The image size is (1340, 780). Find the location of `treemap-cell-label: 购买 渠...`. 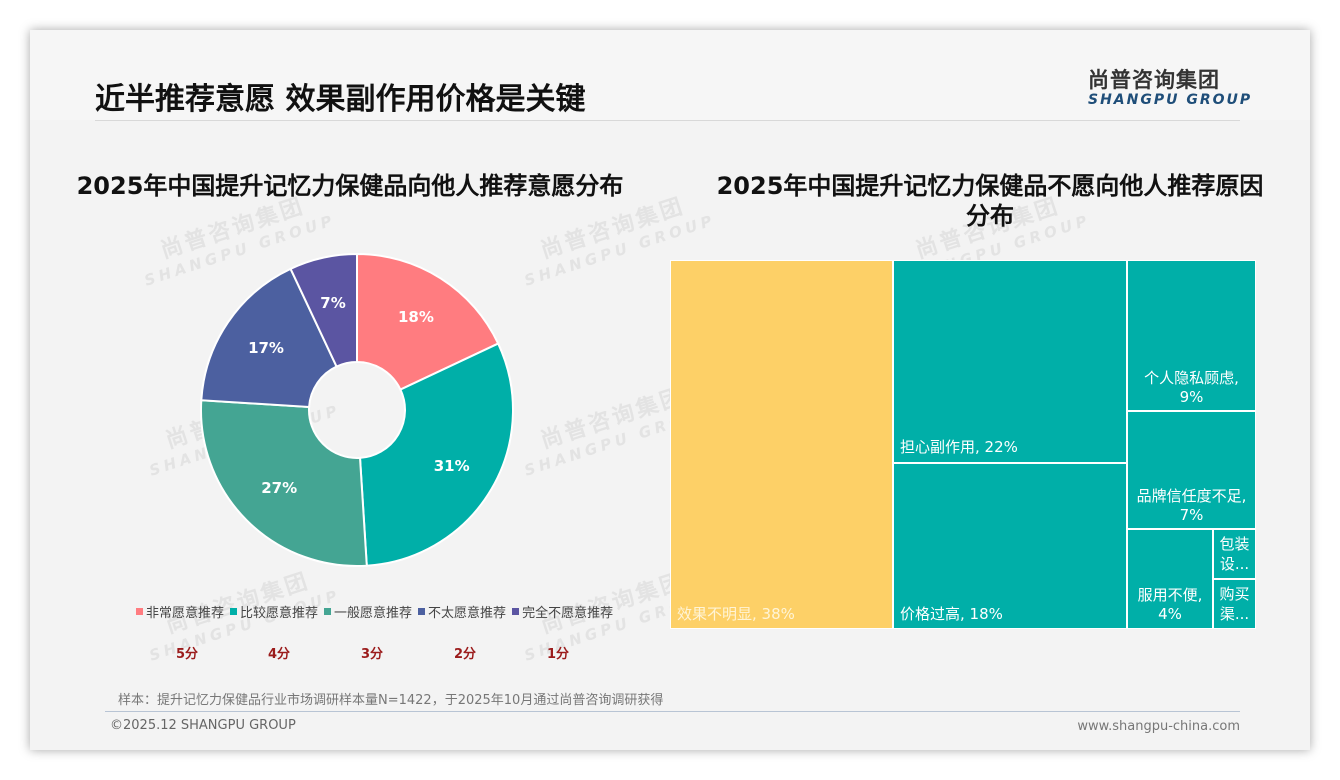

treemap-cell-label: 购买 渠... is located at coordinates (1234, 604).